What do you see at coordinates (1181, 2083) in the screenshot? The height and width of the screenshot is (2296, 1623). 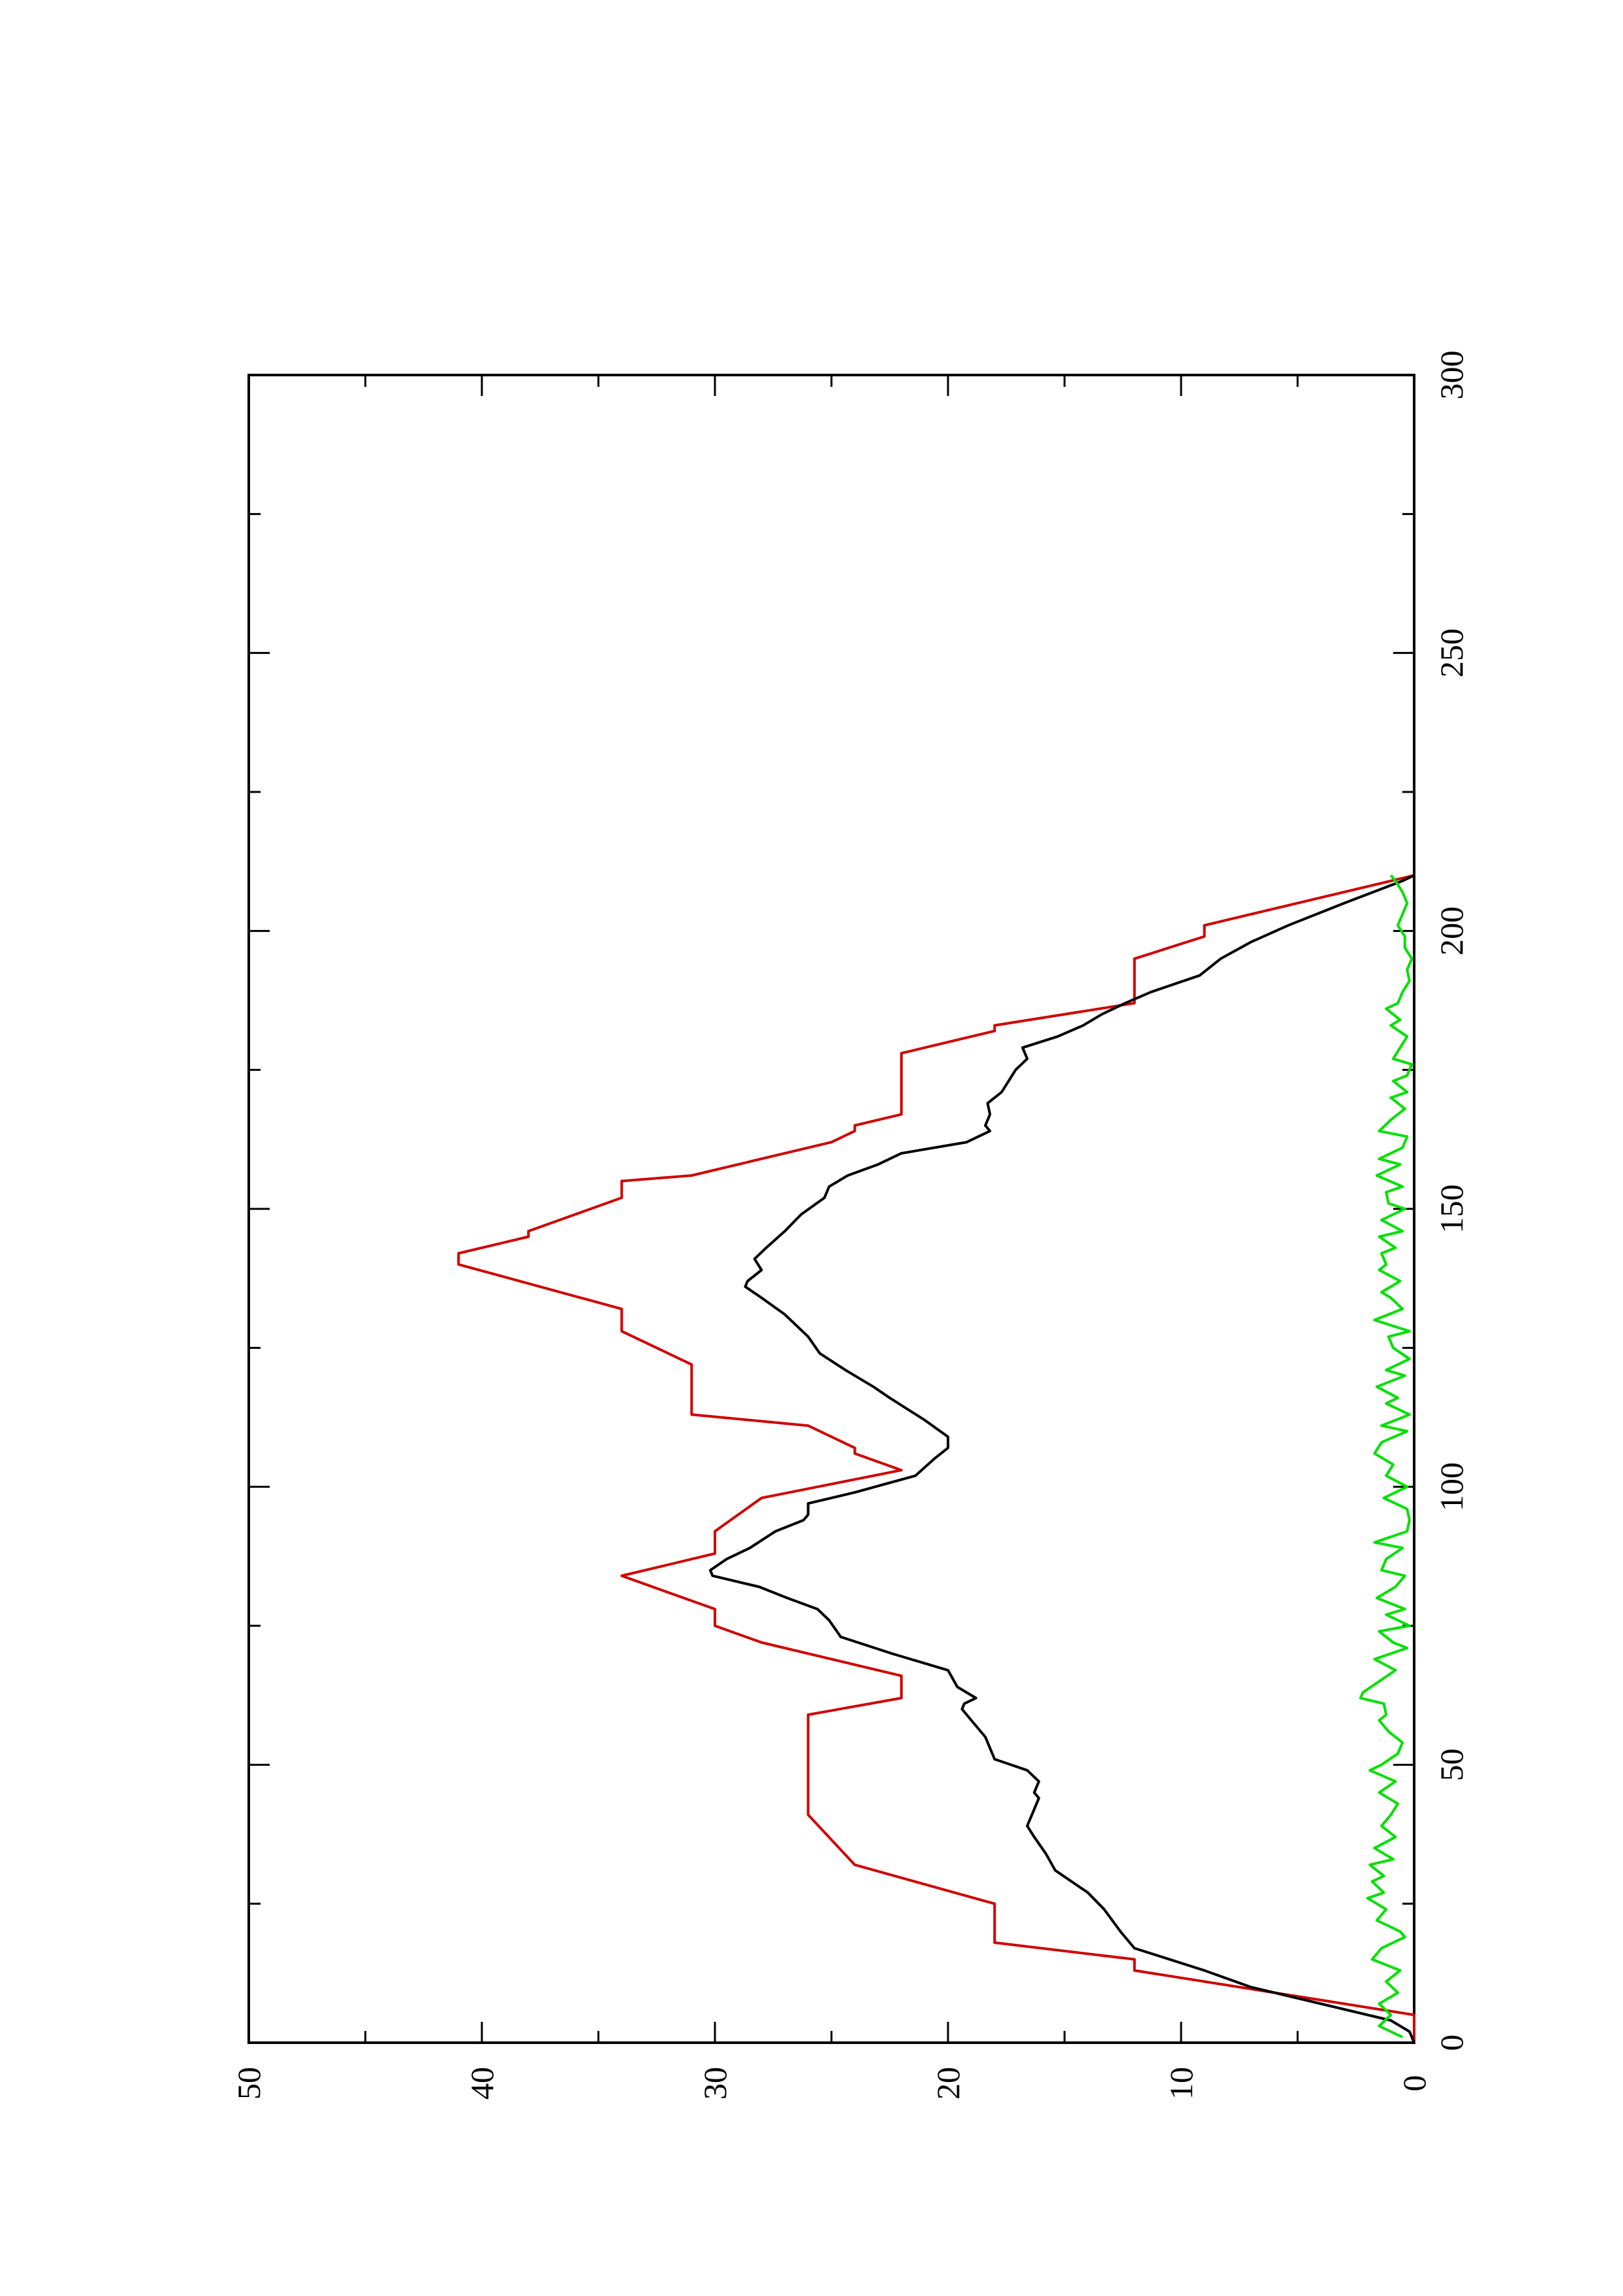 I see `y-tick-label: 10` at bounding box center [1181, 2083].